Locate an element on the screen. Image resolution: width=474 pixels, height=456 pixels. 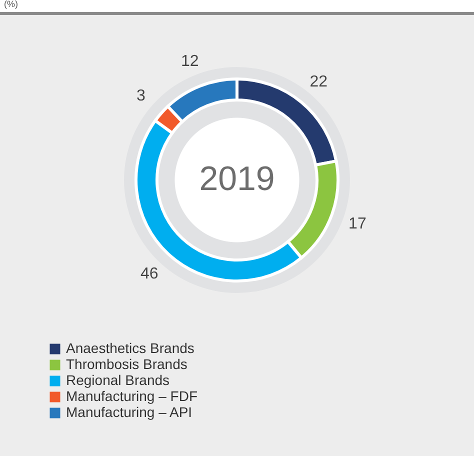
legend-label: Thrombosis Brands is located at coordinates (127, 364).